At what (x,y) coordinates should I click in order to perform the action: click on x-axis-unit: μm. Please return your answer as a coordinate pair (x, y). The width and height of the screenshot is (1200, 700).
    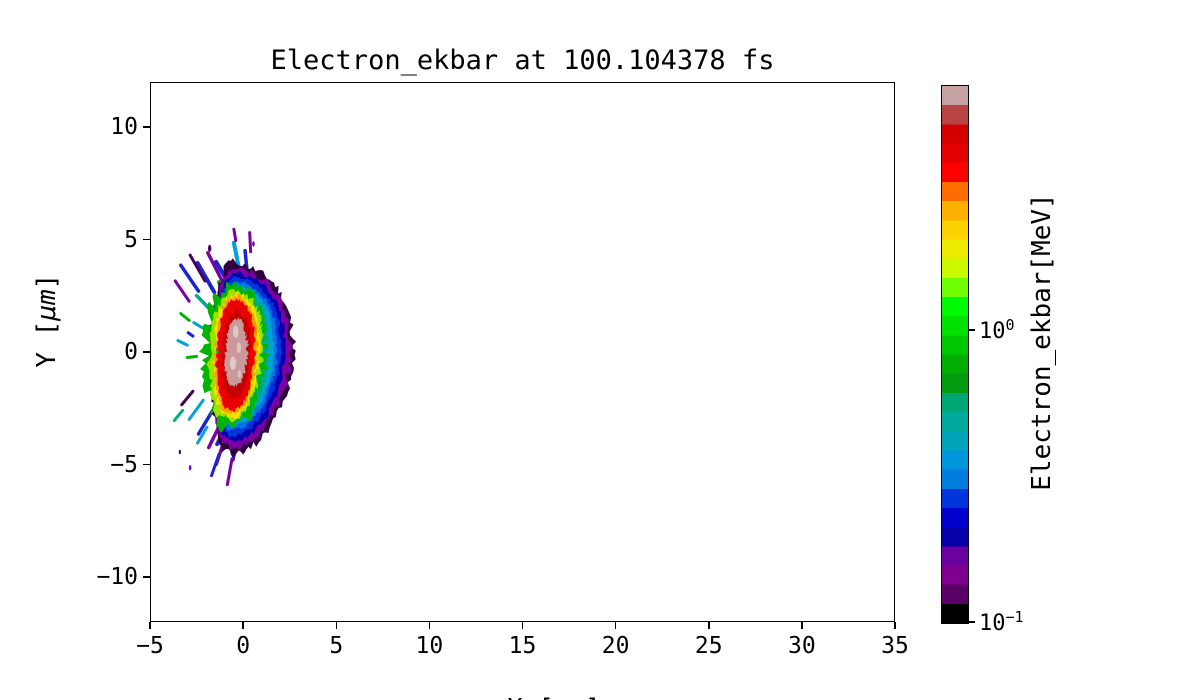
    Looking at the image, I should click on (569, 697).